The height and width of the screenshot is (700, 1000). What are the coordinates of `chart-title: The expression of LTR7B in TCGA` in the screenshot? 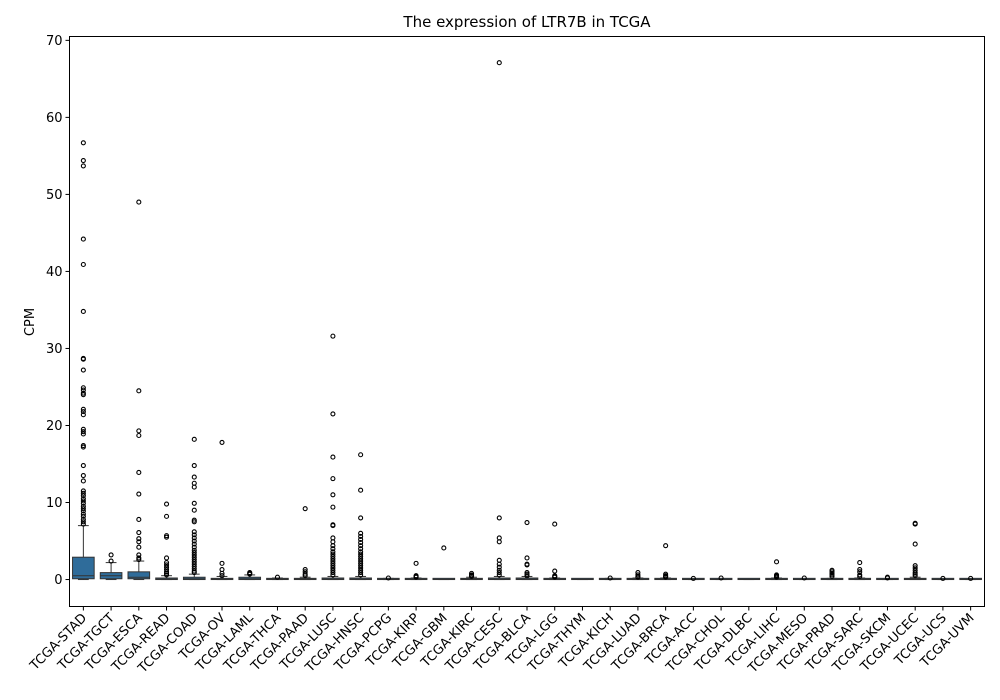 It's located at (526, 22).